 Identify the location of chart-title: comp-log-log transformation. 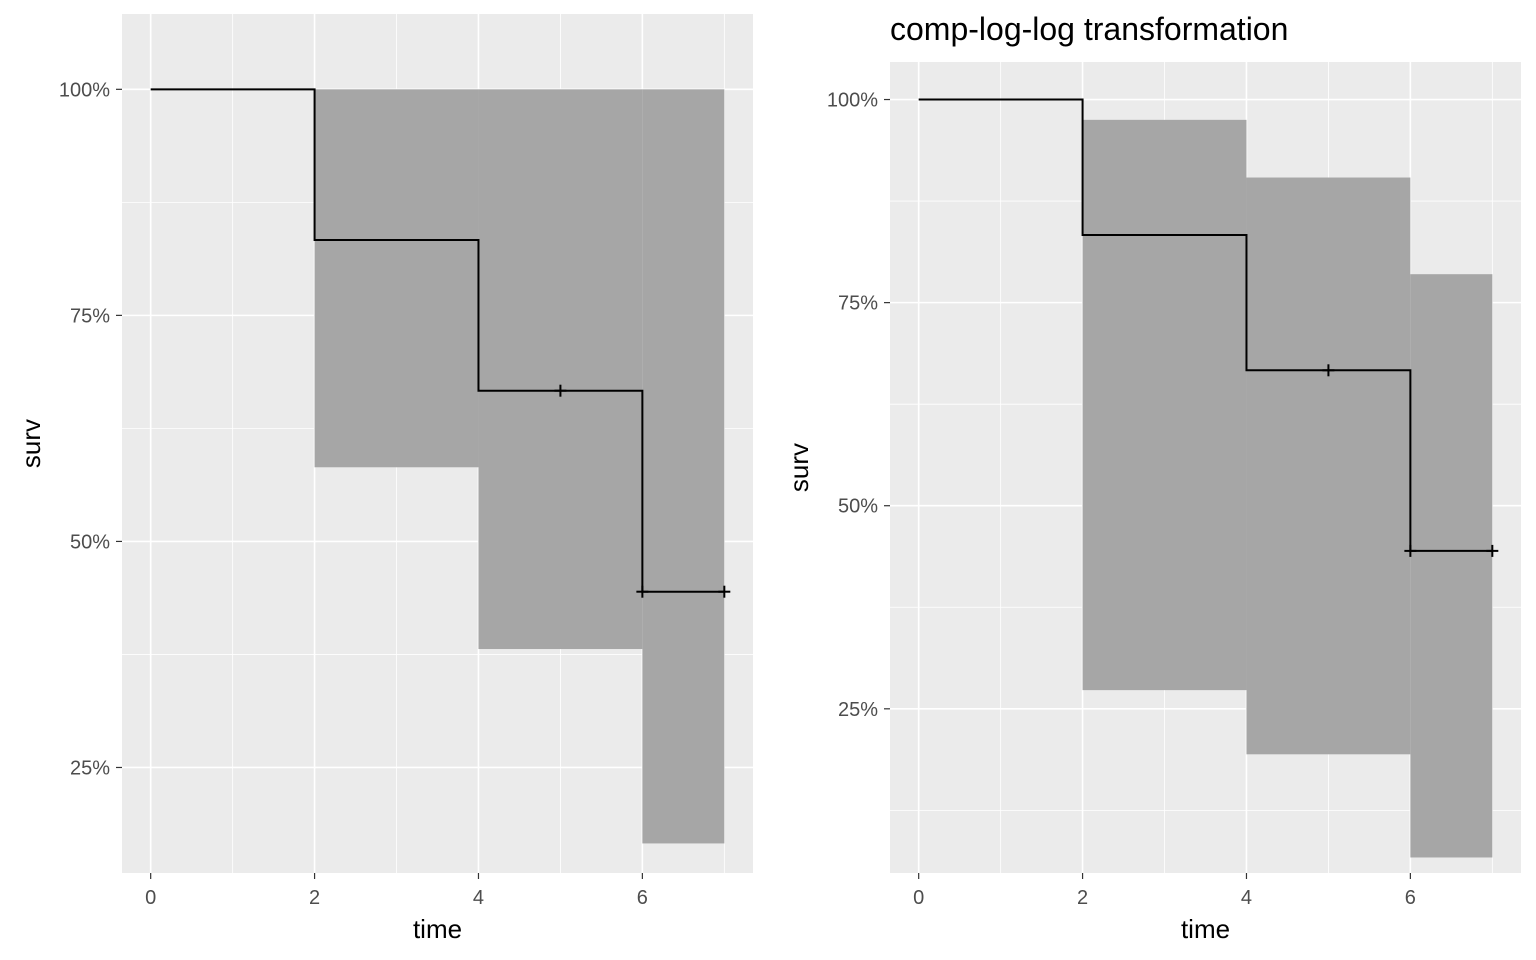
(1089, 29).